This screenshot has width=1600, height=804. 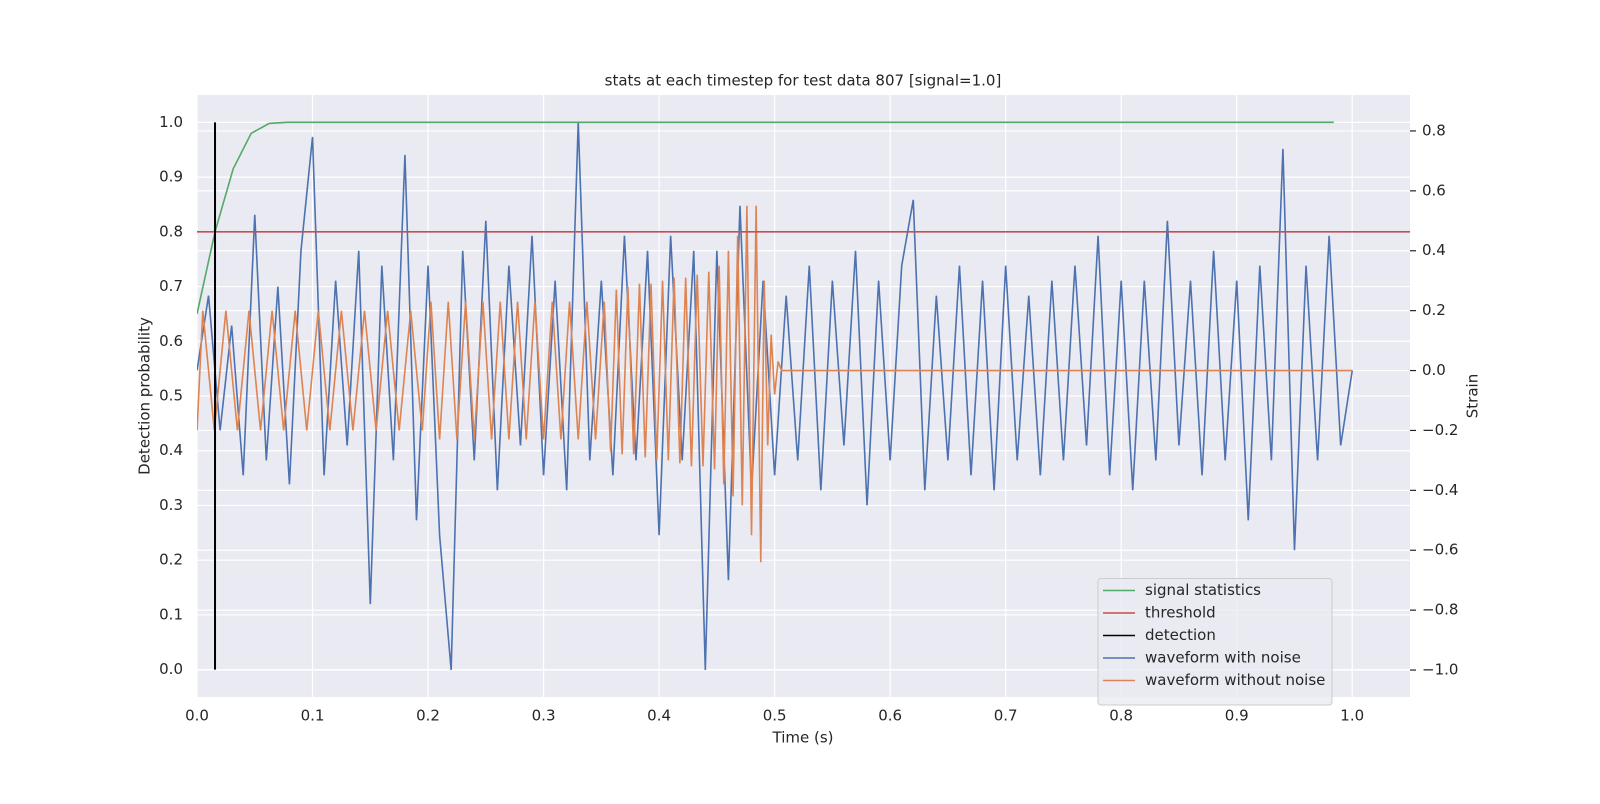 I want to click on y-tick-label: 0.0, so click(x=171, y=669).